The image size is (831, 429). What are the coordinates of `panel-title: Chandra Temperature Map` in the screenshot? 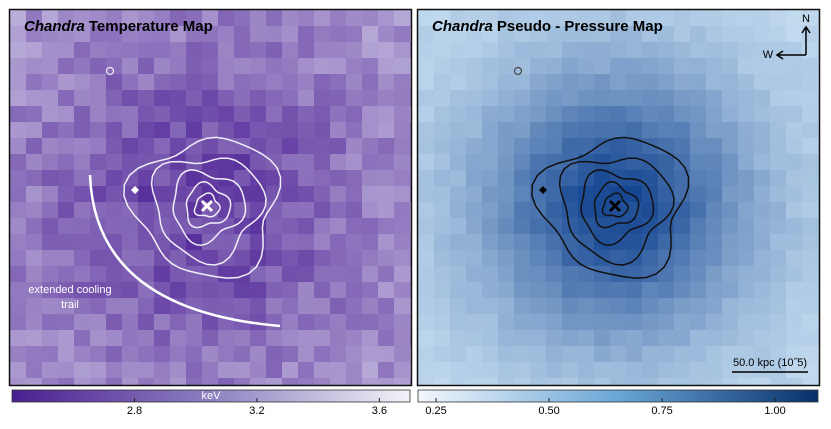 It's located at (118, 26).